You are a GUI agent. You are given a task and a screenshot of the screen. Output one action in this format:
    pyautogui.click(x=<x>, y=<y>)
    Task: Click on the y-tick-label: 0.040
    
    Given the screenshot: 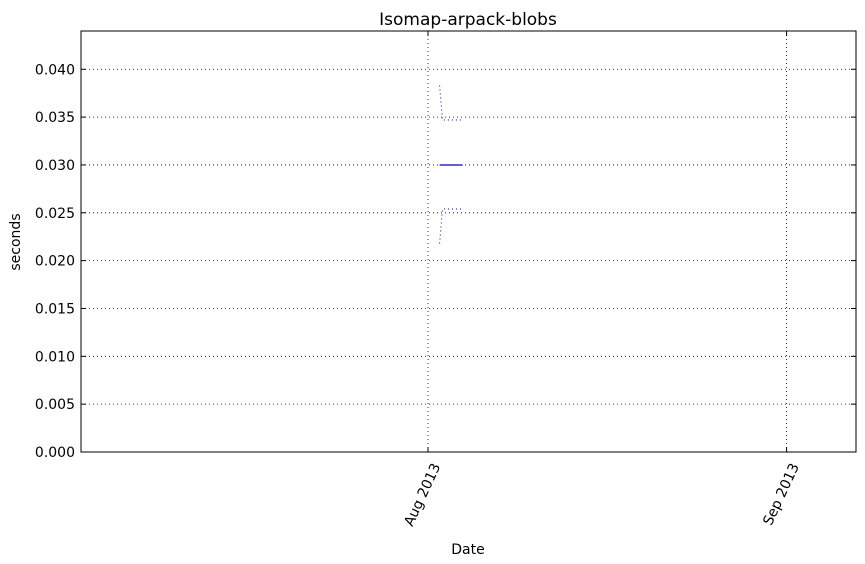 What is the action you would take?
    pyautogui.click(x=55, y=70)
    